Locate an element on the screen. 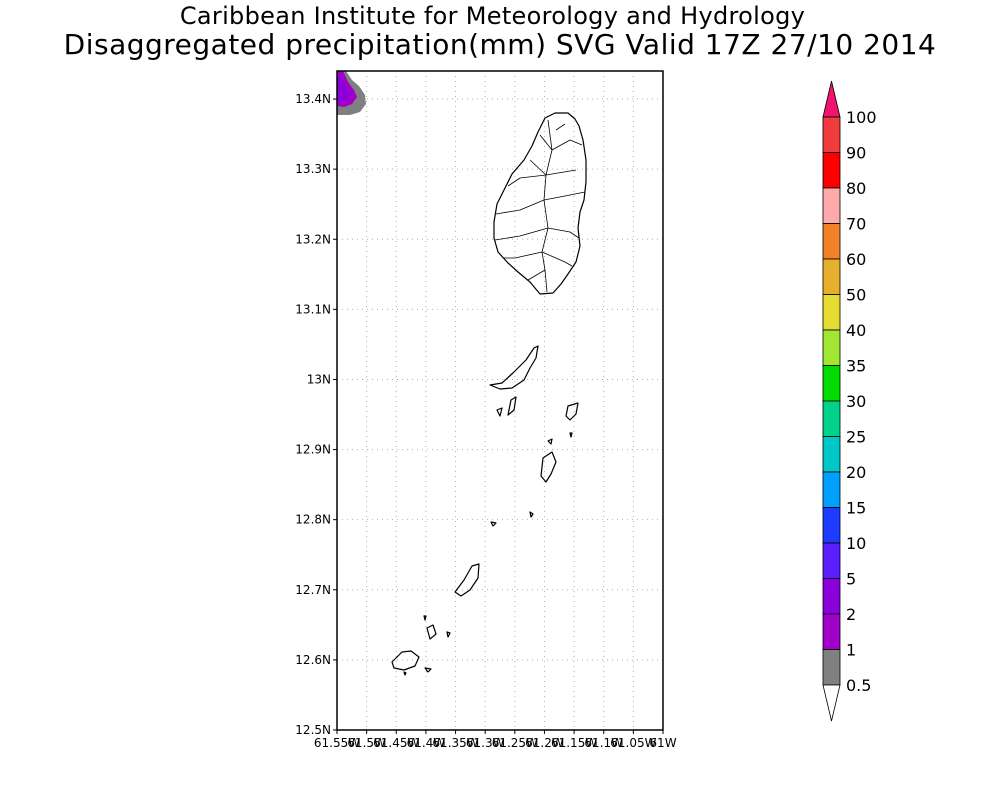  coastline-islet-j is located at coordinates (428, 670).